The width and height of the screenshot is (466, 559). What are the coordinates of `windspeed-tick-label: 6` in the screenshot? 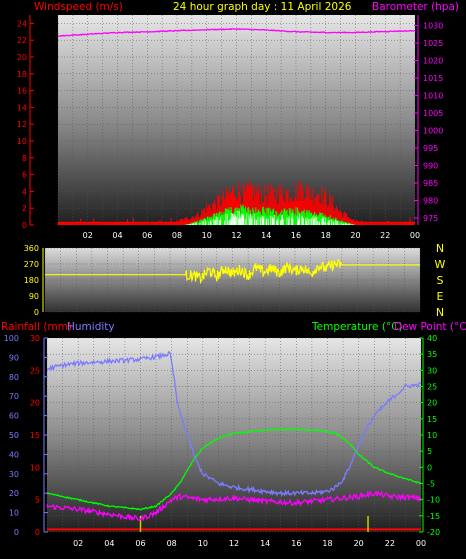 It's located at (24, 175).